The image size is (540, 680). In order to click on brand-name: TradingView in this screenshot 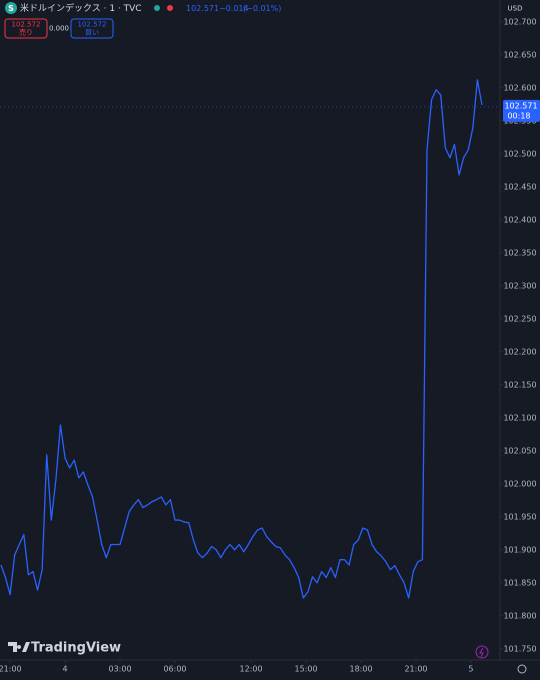, I will do `click(76, 648)`.